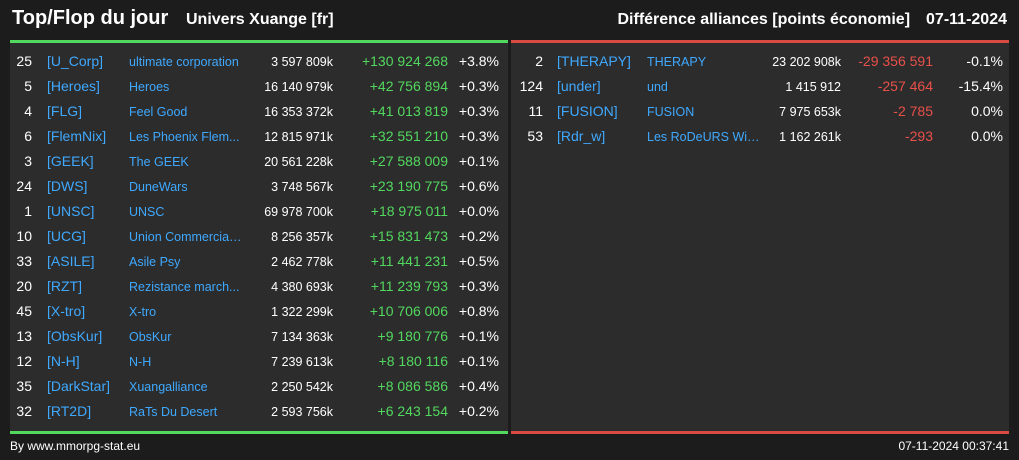 Image resolution: width=1019 pixels, height=460 pixels. What do you see at coordinates (980, 86) in the screenshot?
I see `percent-cell: -15.4%` at bounding box center [980, 86].